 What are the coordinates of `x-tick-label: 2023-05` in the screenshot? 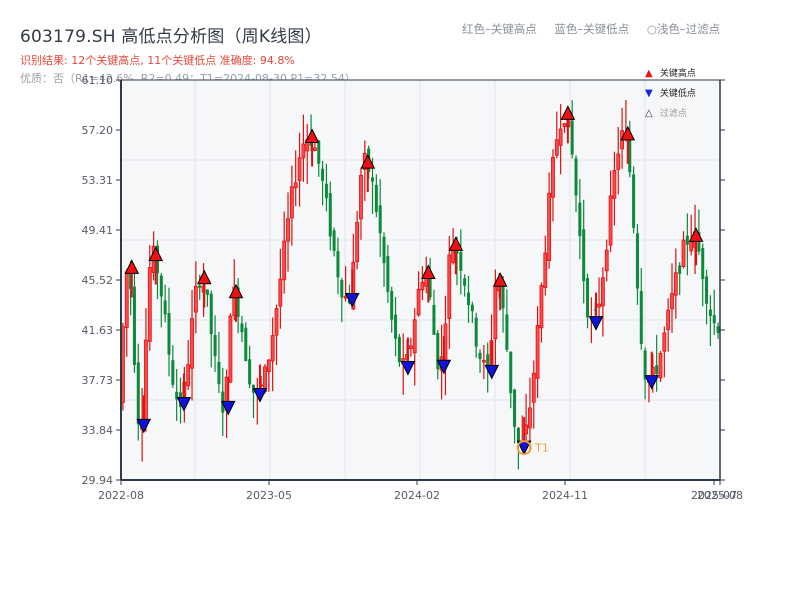 It's located at (269, 495).